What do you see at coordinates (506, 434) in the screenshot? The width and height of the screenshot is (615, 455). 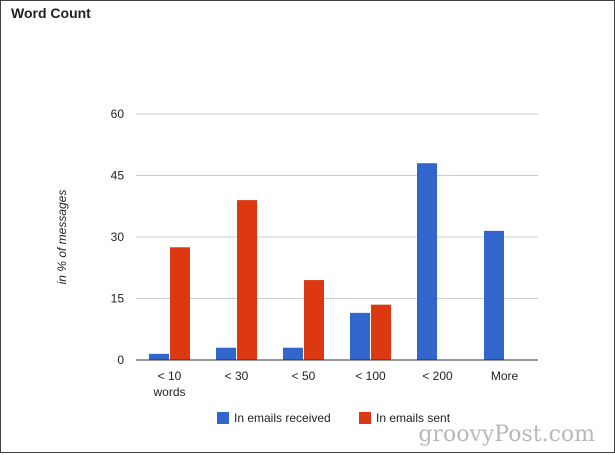 I see `watermark: groovyPost.com` at bounding box center [506, 434].